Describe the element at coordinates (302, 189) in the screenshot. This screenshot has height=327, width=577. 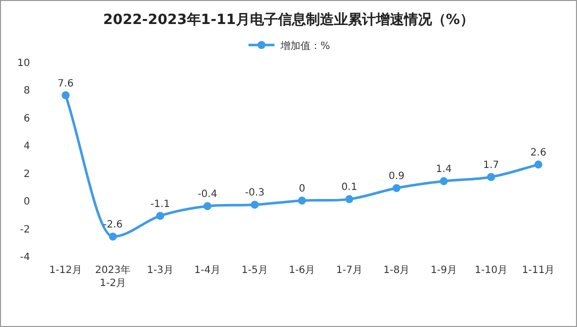
I see `data-label: 0` at that location.